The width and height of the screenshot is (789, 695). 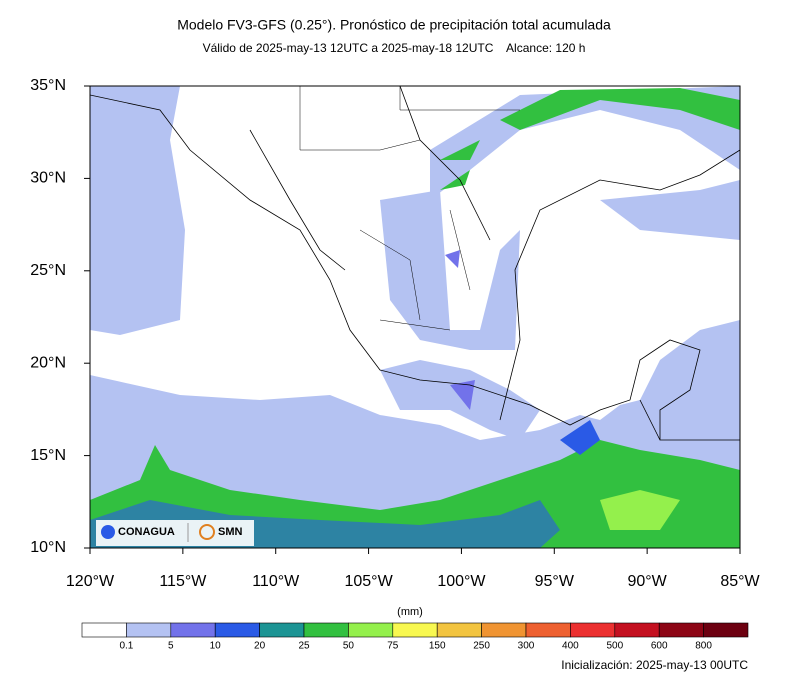 What do you see at coordinates (260, 646) in the screenshot?
I see `colorbar-label: 20` at bounding box center [260, 646].